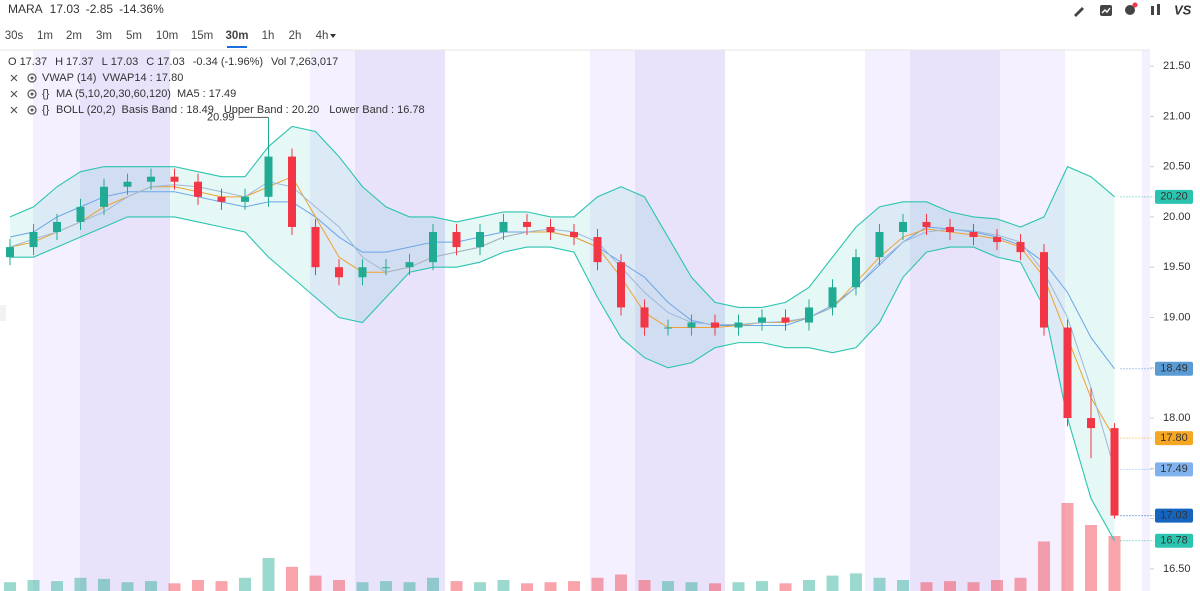 The width and height of the screenshot is (1200, 591). Describe the element at coordinates (142, 78) in the screenshot. I see `indicator-value: VWAP14 : 17.80` at that location.